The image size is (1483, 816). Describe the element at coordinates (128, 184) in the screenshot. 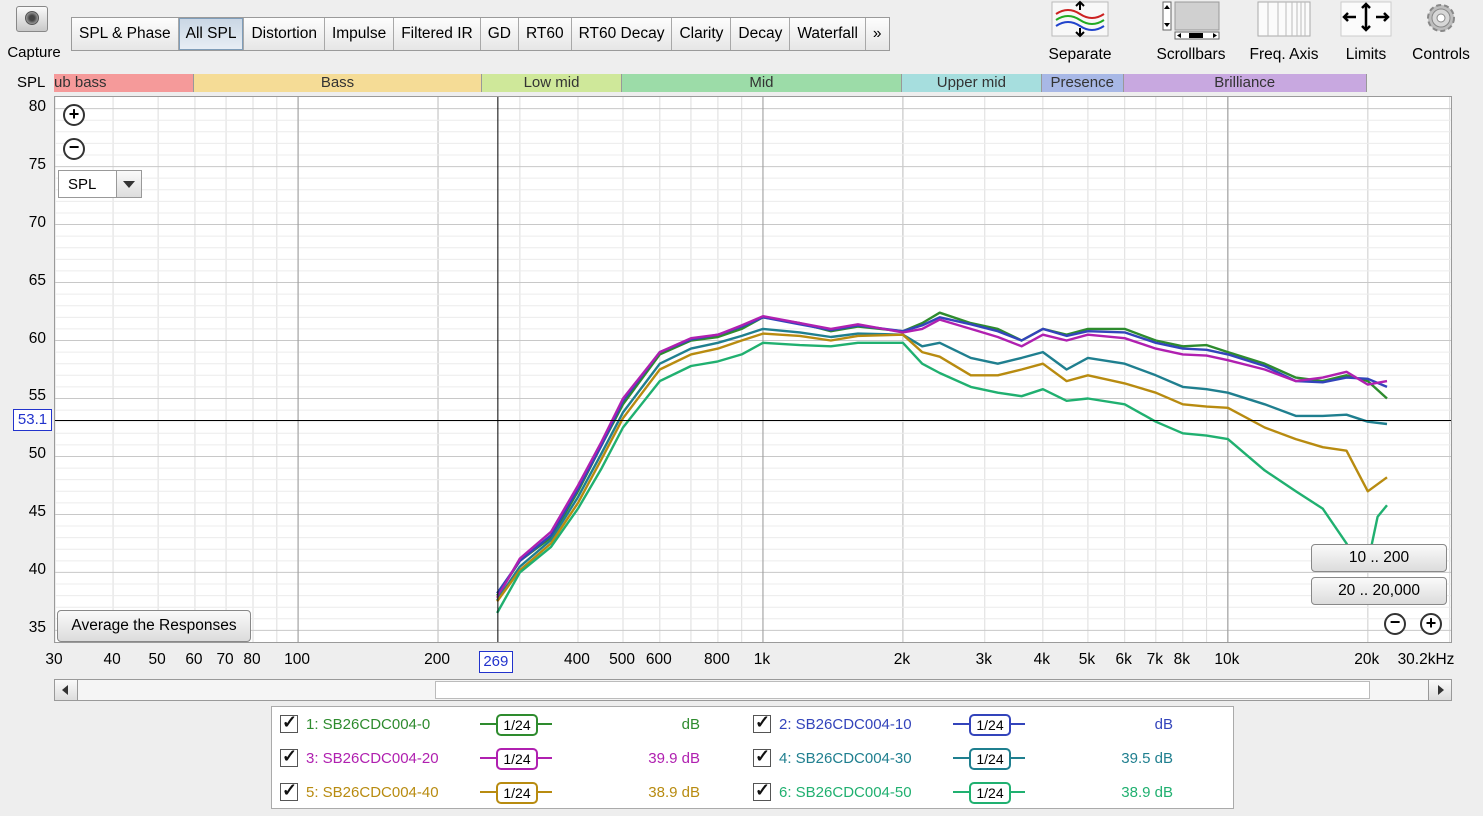

I see `chevron-down-icon` at that location.